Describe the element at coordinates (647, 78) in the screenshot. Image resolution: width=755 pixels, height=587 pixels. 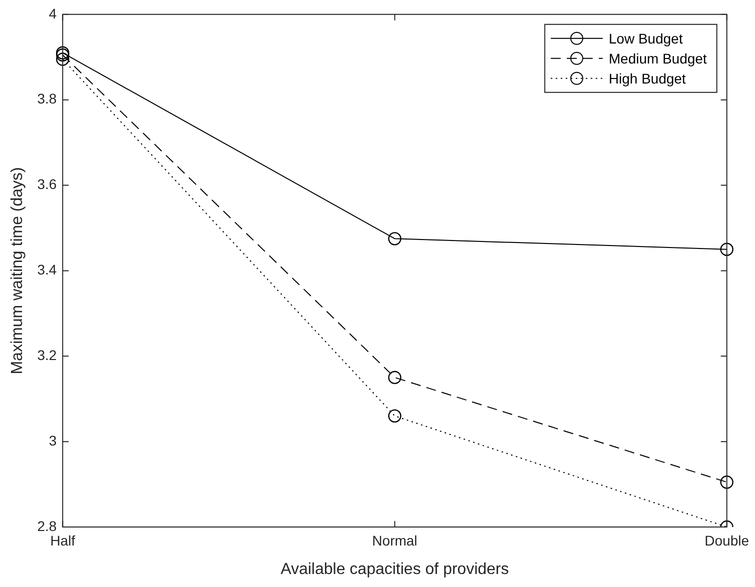
I see `legend-label: High Budget` at that location.